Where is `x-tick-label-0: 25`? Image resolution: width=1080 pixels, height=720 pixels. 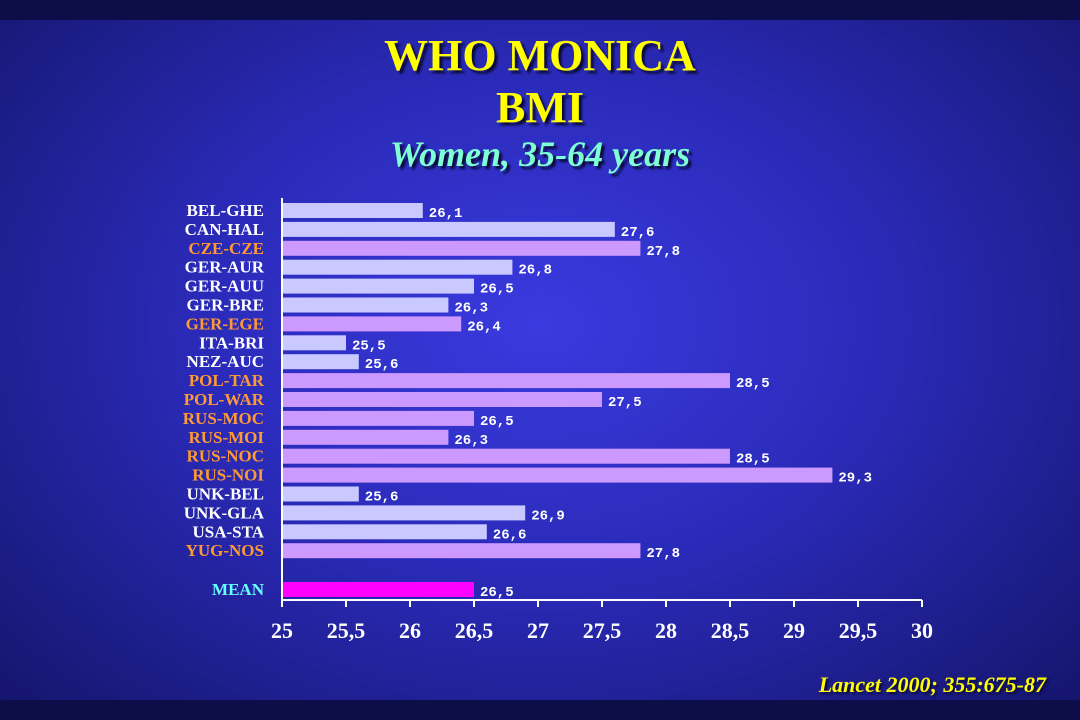
x-tick-label-0: 25 is located at coordinates (282, 630).